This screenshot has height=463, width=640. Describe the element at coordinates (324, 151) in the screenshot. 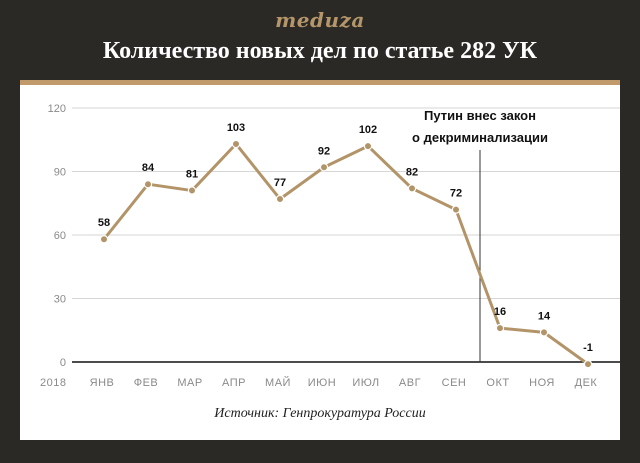

I see `data-label: 92` at that location.